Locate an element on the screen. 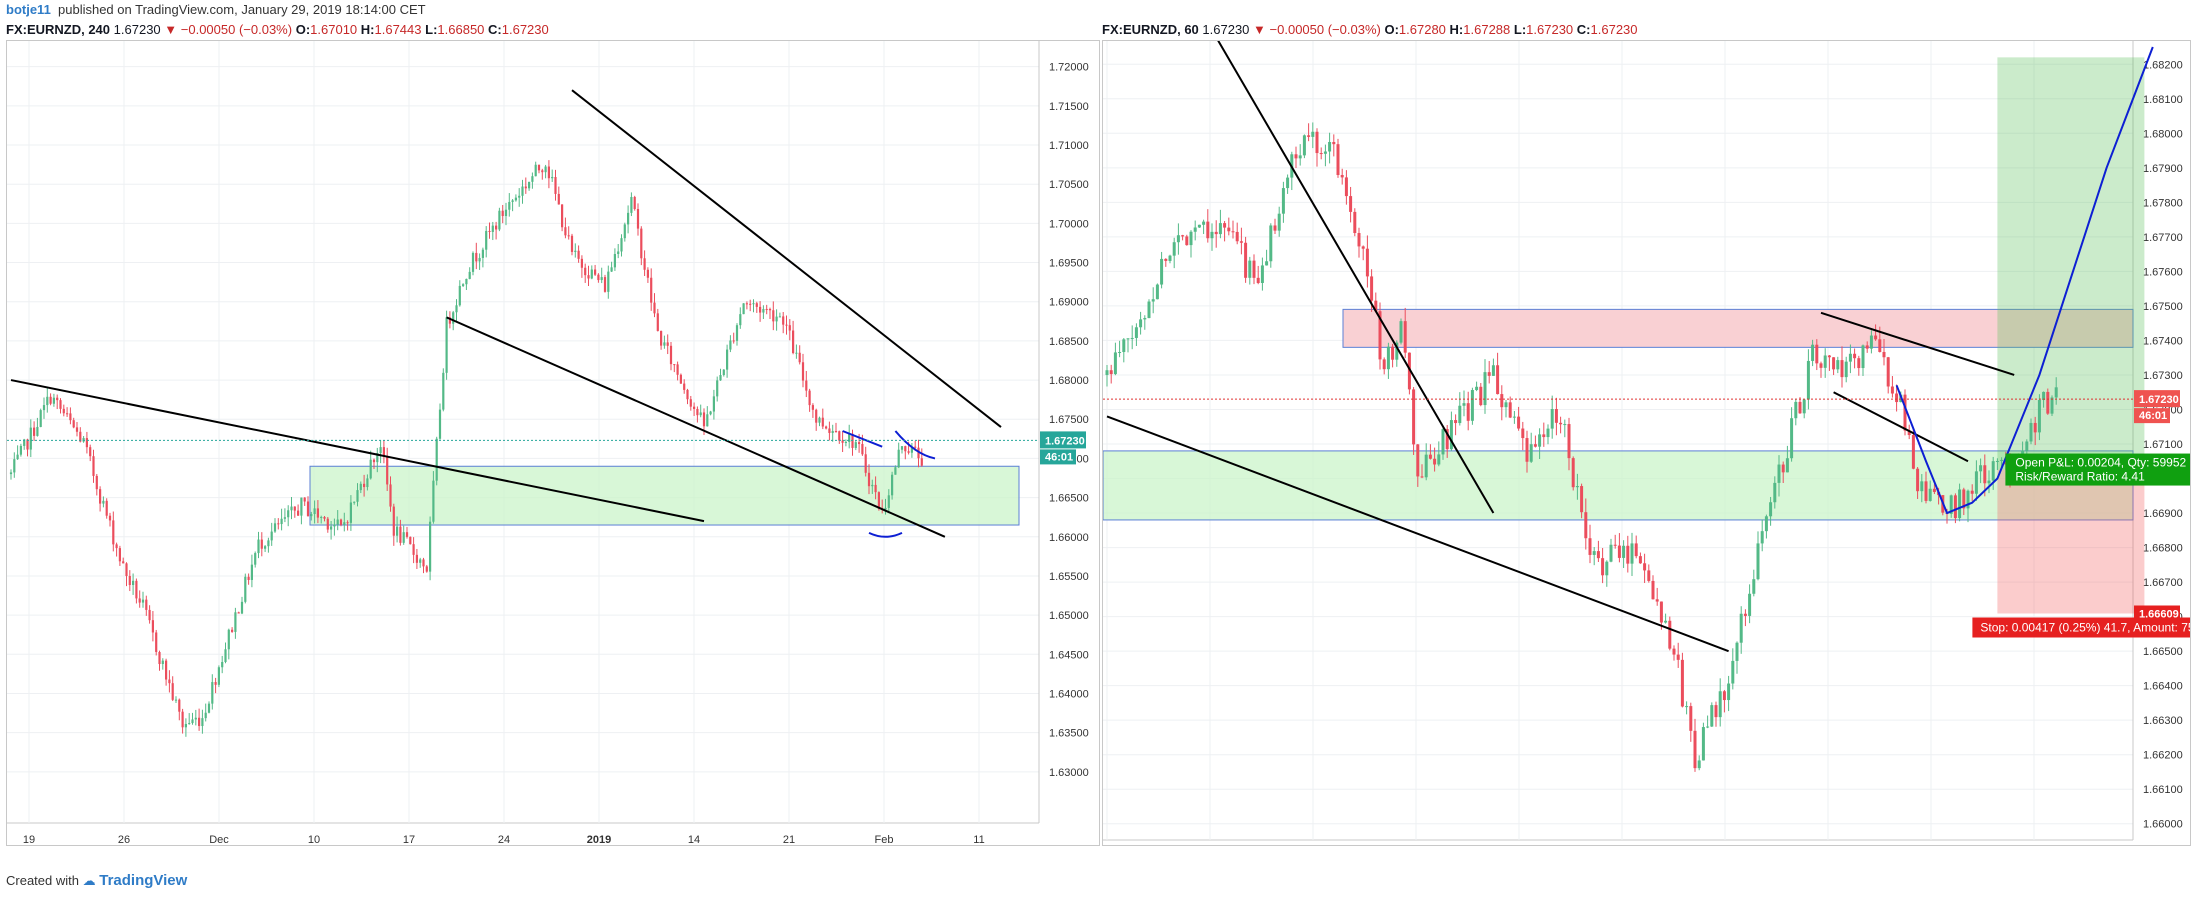  right-symbol: FX:EURNZD, 60 is located at coordinates (1150, 29).